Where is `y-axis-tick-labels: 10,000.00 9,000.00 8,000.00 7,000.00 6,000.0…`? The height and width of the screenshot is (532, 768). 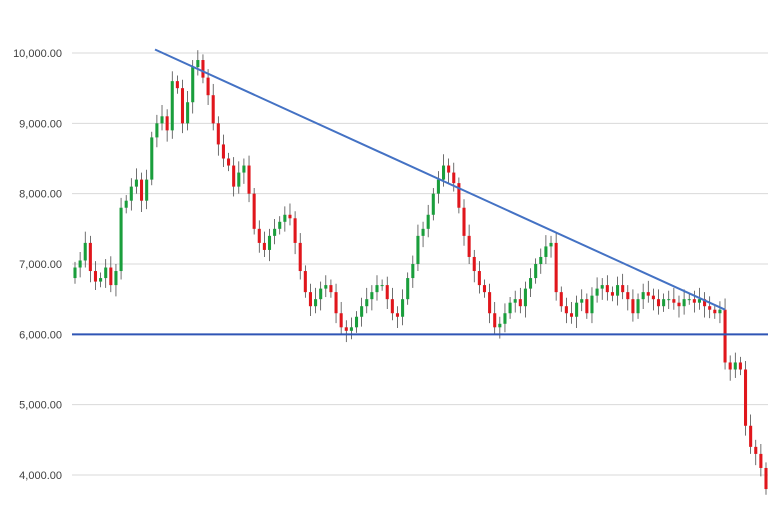 y-axis-tick-labels: 10,000.00 9,000.00 8,000.00 7,000.00 6,000.0… is located at coordinates (37, 265).